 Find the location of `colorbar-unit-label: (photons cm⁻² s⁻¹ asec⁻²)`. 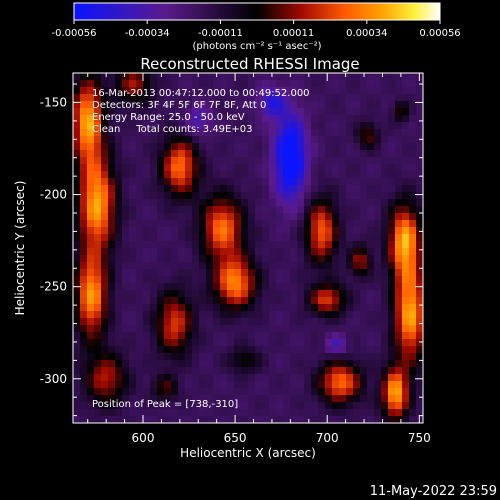

colorbar-unit-label: (photons cm⁻² s⁻¹ asec⁻²) is located at coordinates (256, 46).